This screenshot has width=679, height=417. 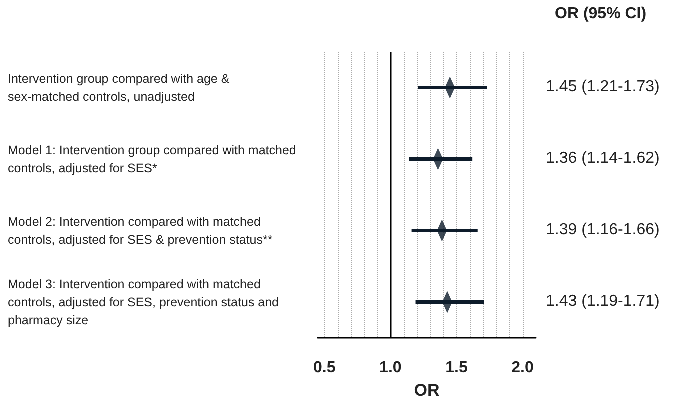 I want to click on y-tick-label: Model 2: Intervention compared with matched controls, adjusted for SES & prevention status**, so click(x=140, y=230).